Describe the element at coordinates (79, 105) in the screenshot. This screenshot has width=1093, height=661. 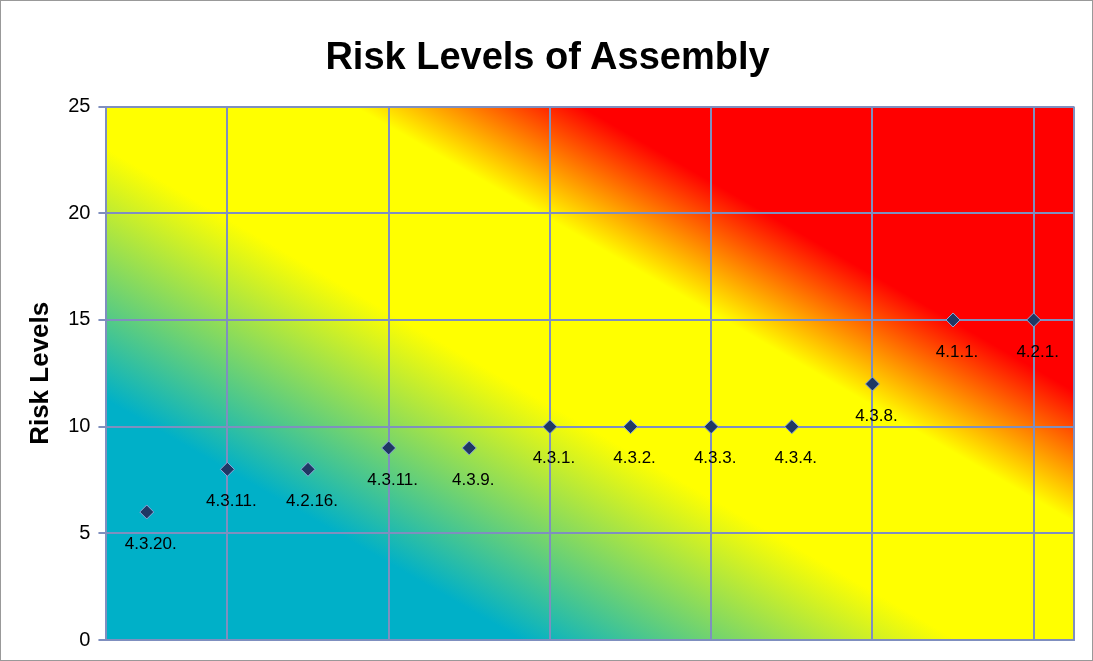
I see `y-tick-label: 25` at that location.